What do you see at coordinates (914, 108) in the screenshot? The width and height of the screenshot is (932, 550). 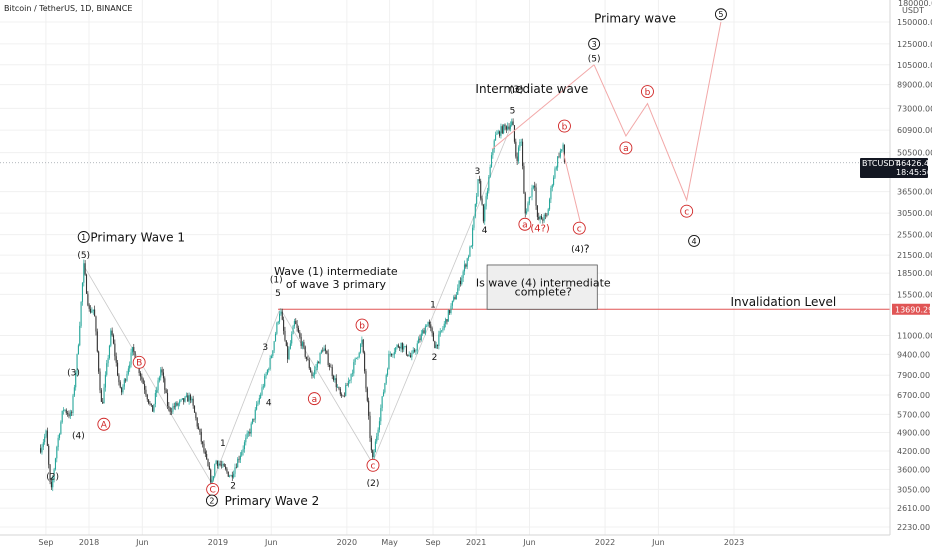 I see `price-tick-label: 73000.00` at bounding box center [914, 108].